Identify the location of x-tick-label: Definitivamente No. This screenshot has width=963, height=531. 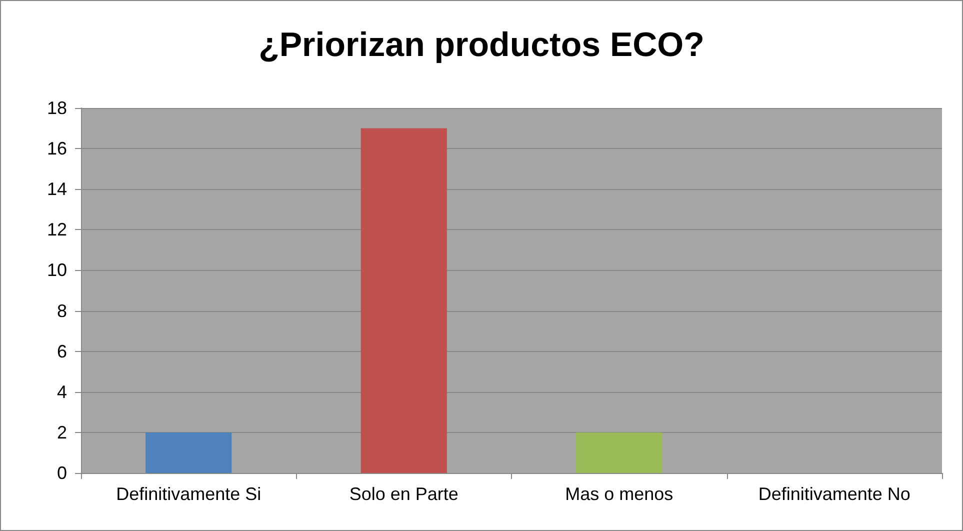
(834, 494).